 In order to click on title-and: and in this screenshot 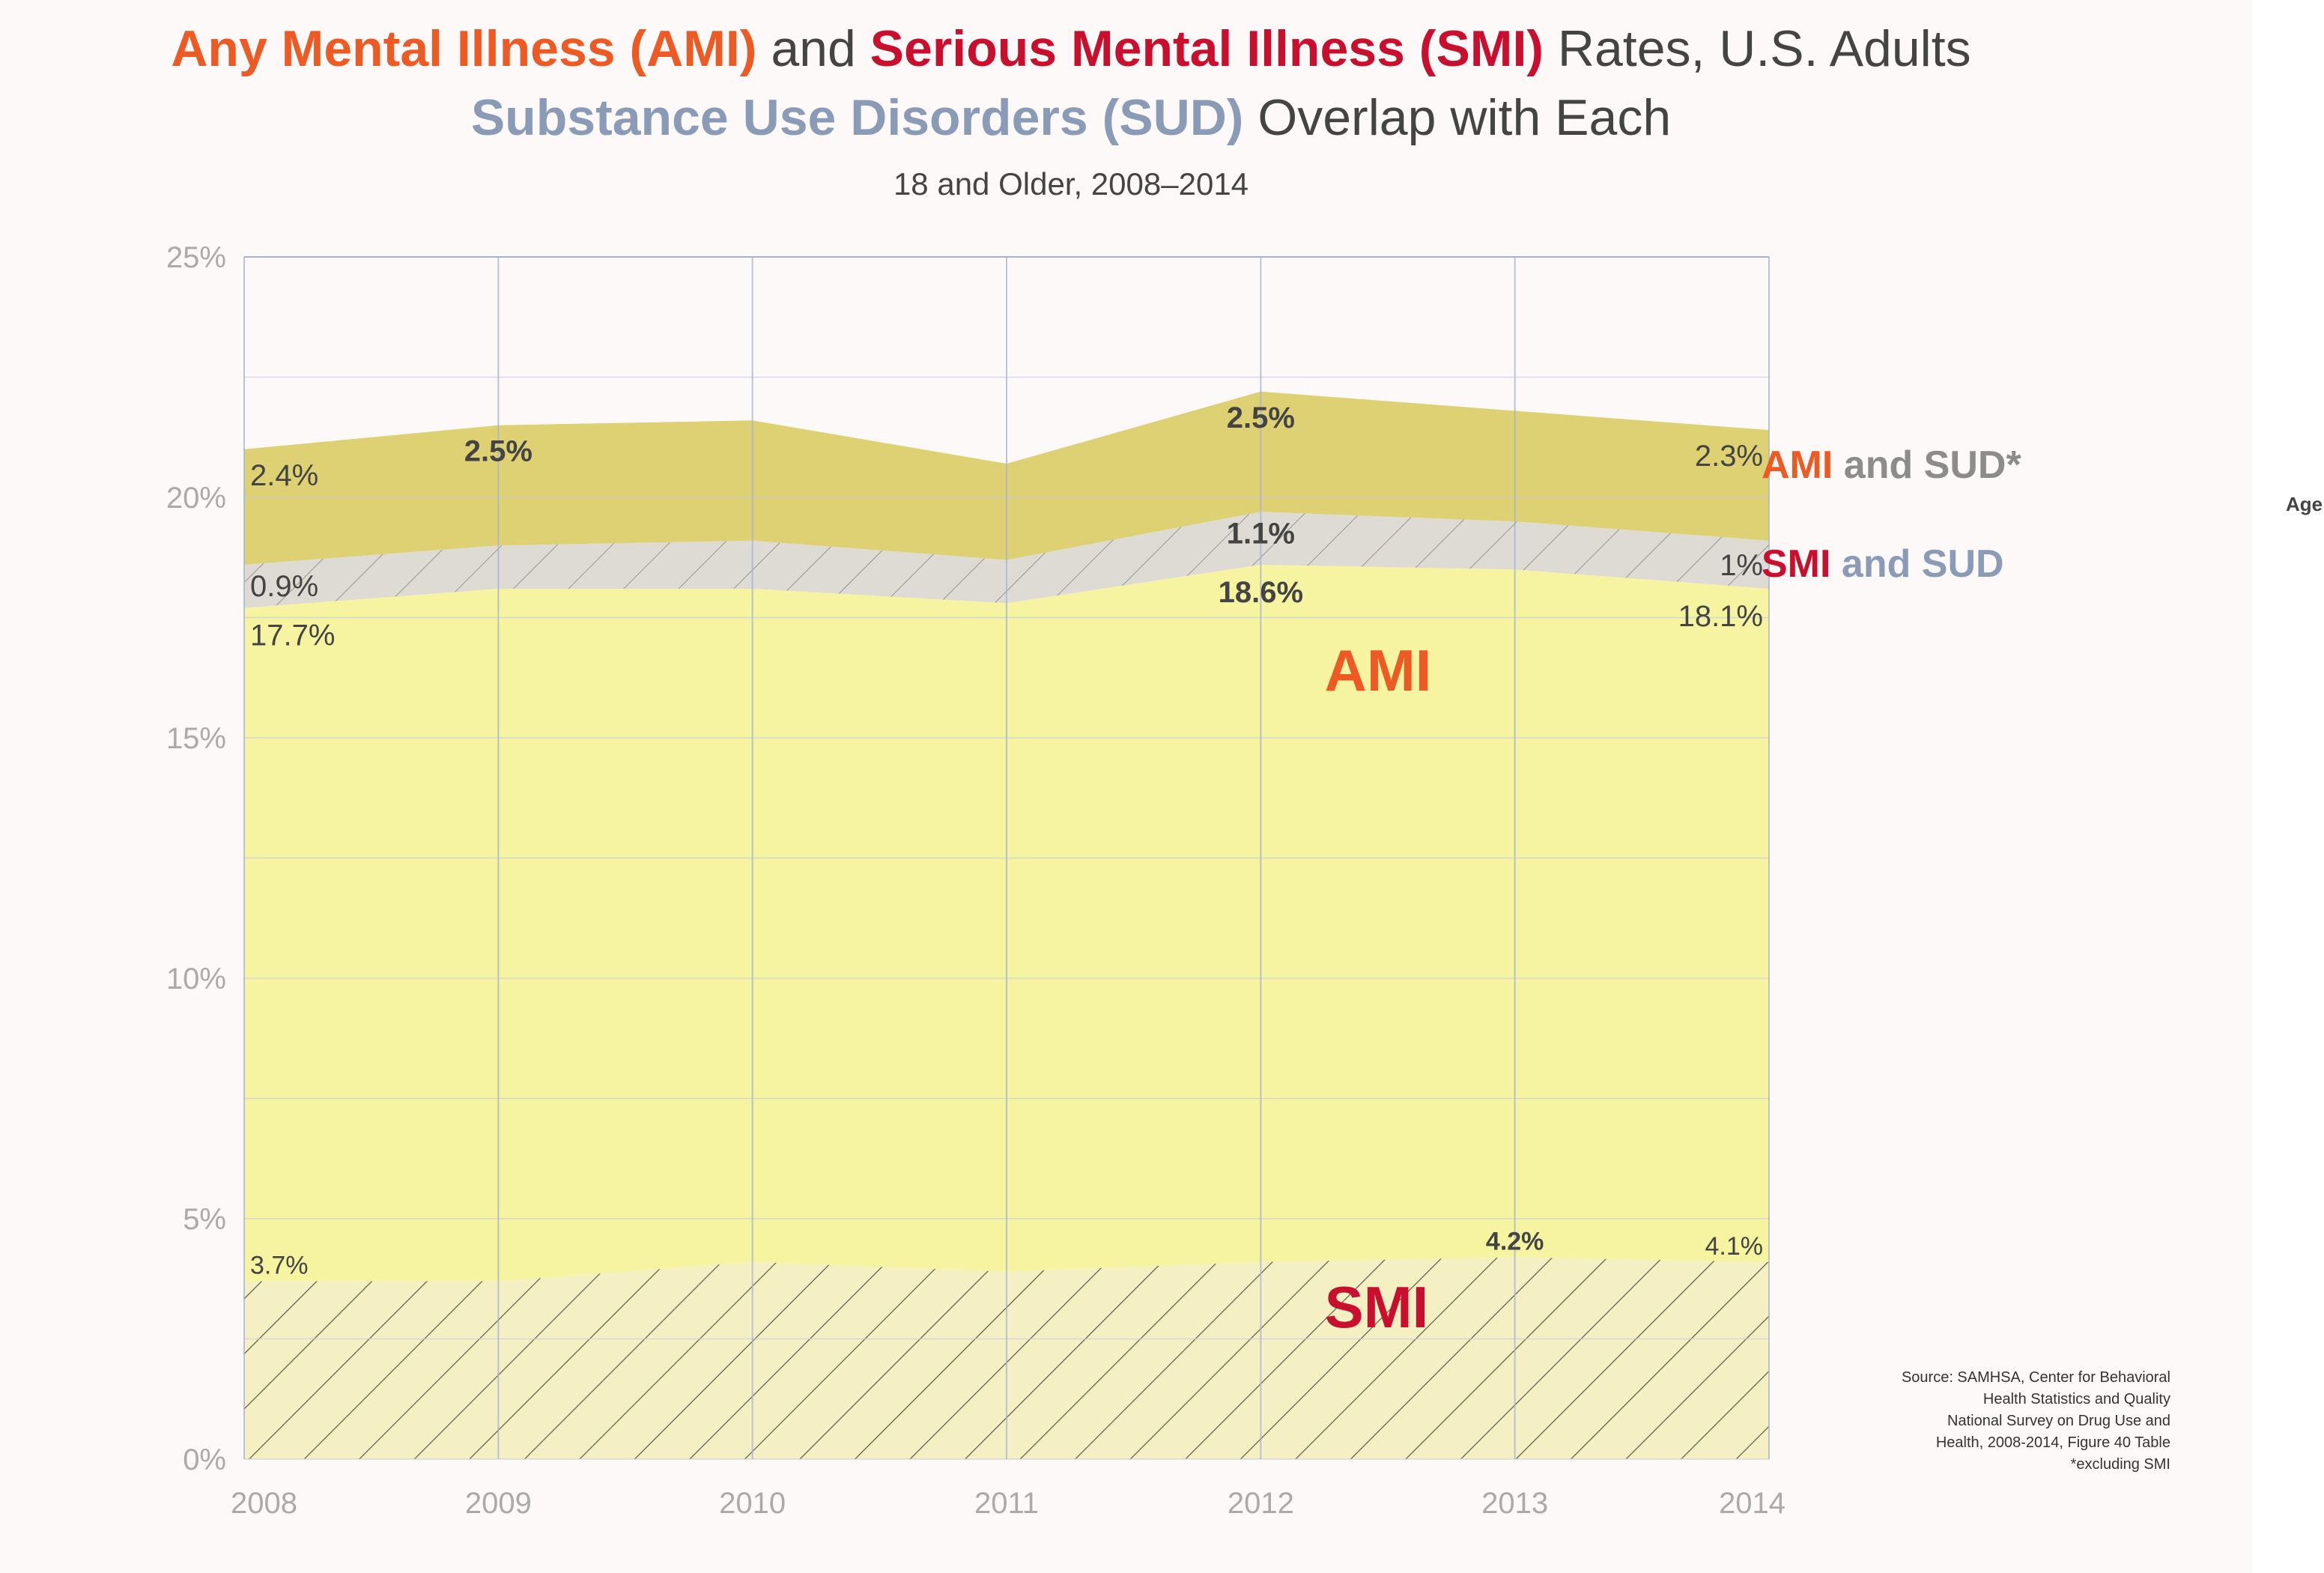, I will do `click(813, 48)`.